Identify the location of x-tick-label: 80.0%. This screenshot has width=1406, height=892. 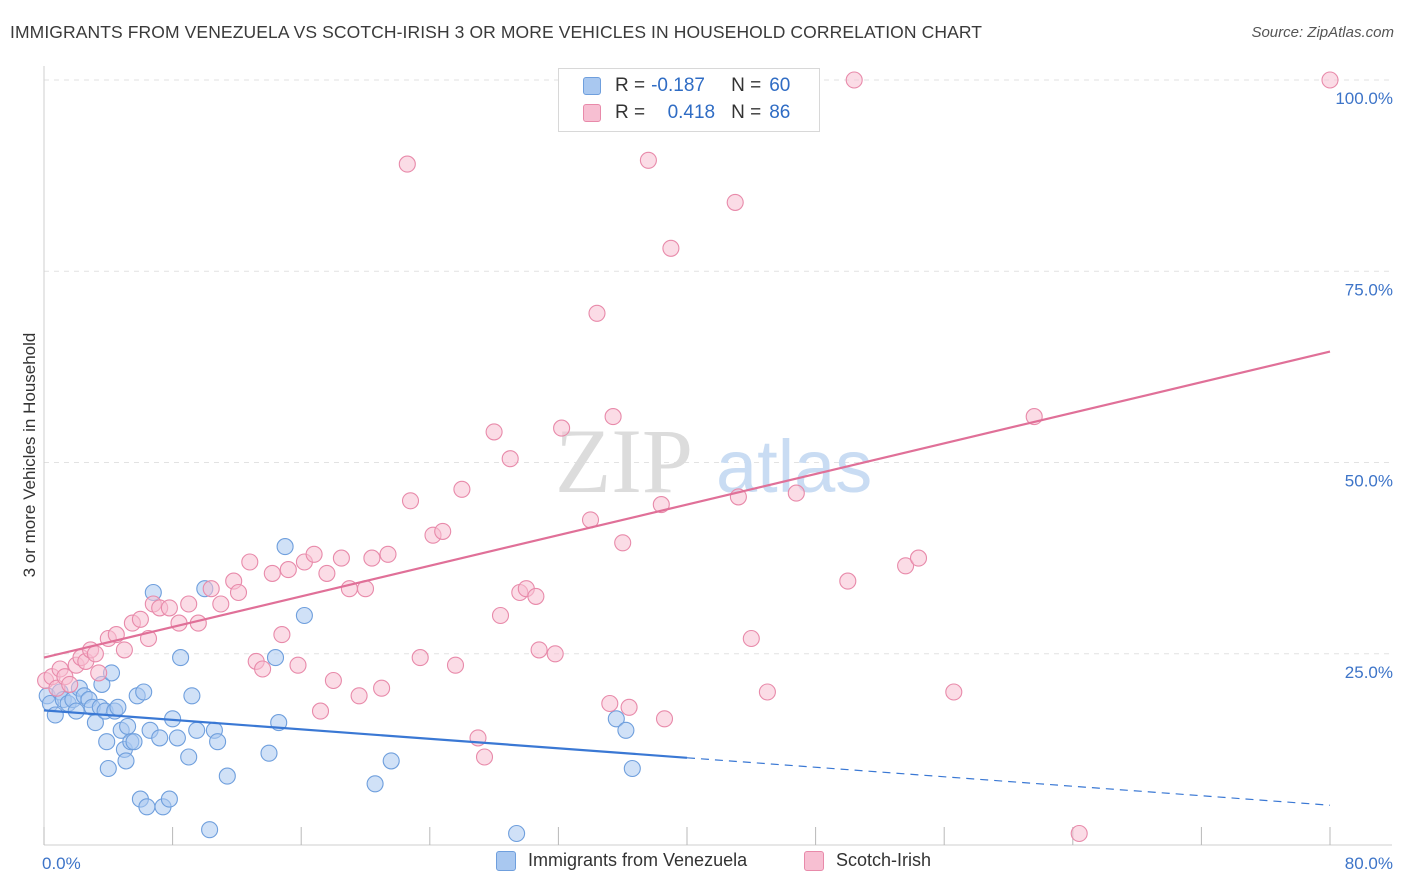
(1369, 863).